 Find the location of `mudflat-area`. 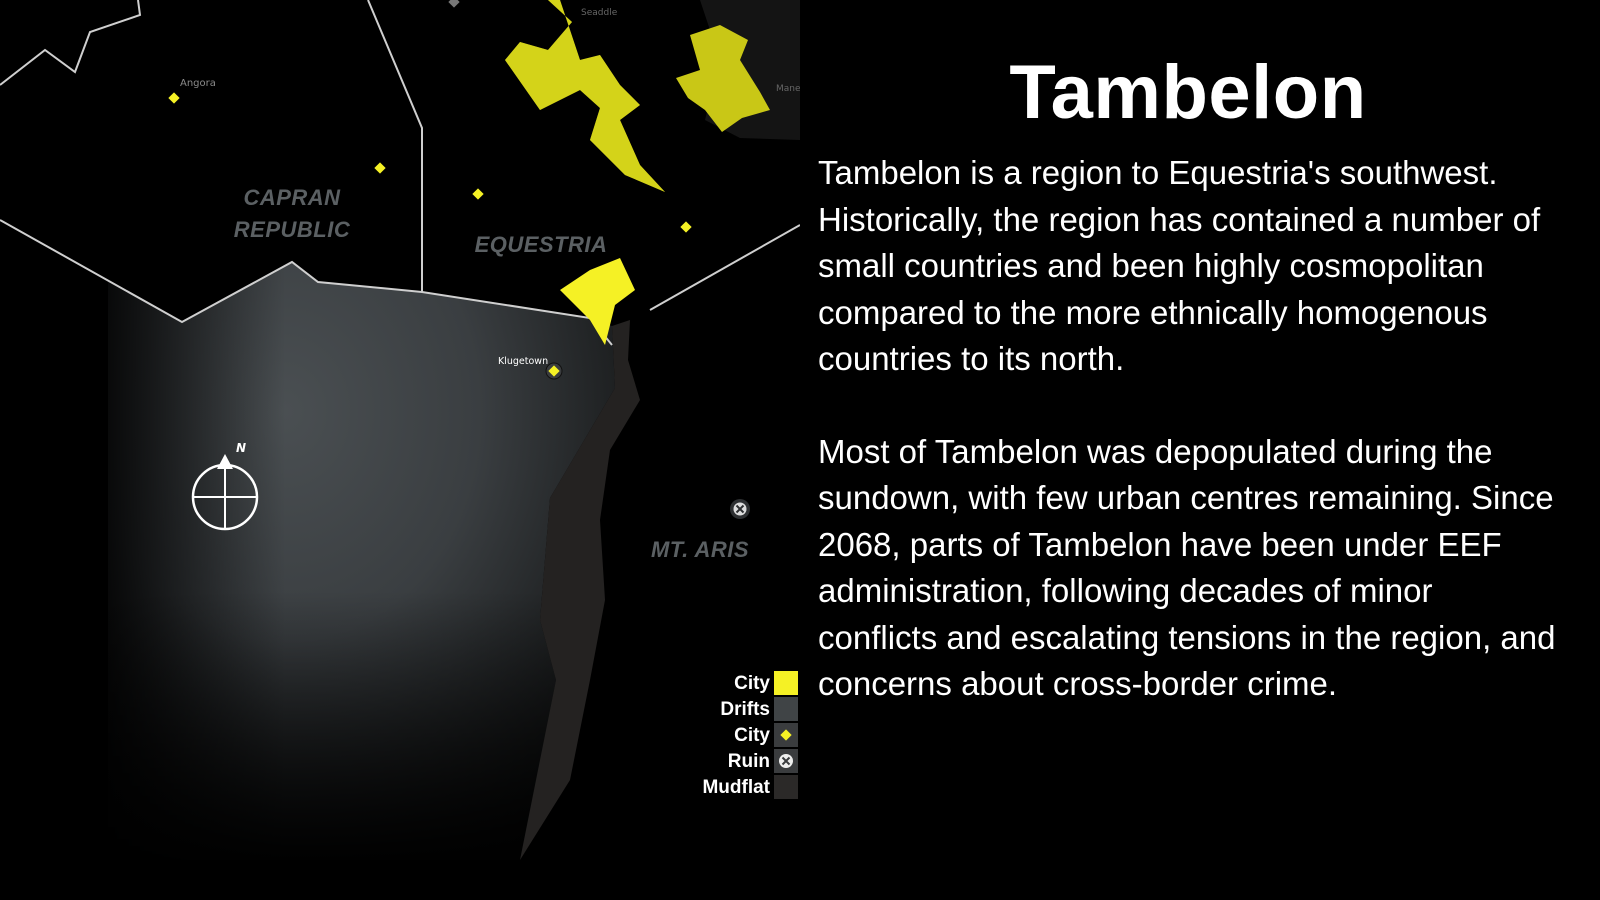

mudflat-area is located at coordinates (580, 590).